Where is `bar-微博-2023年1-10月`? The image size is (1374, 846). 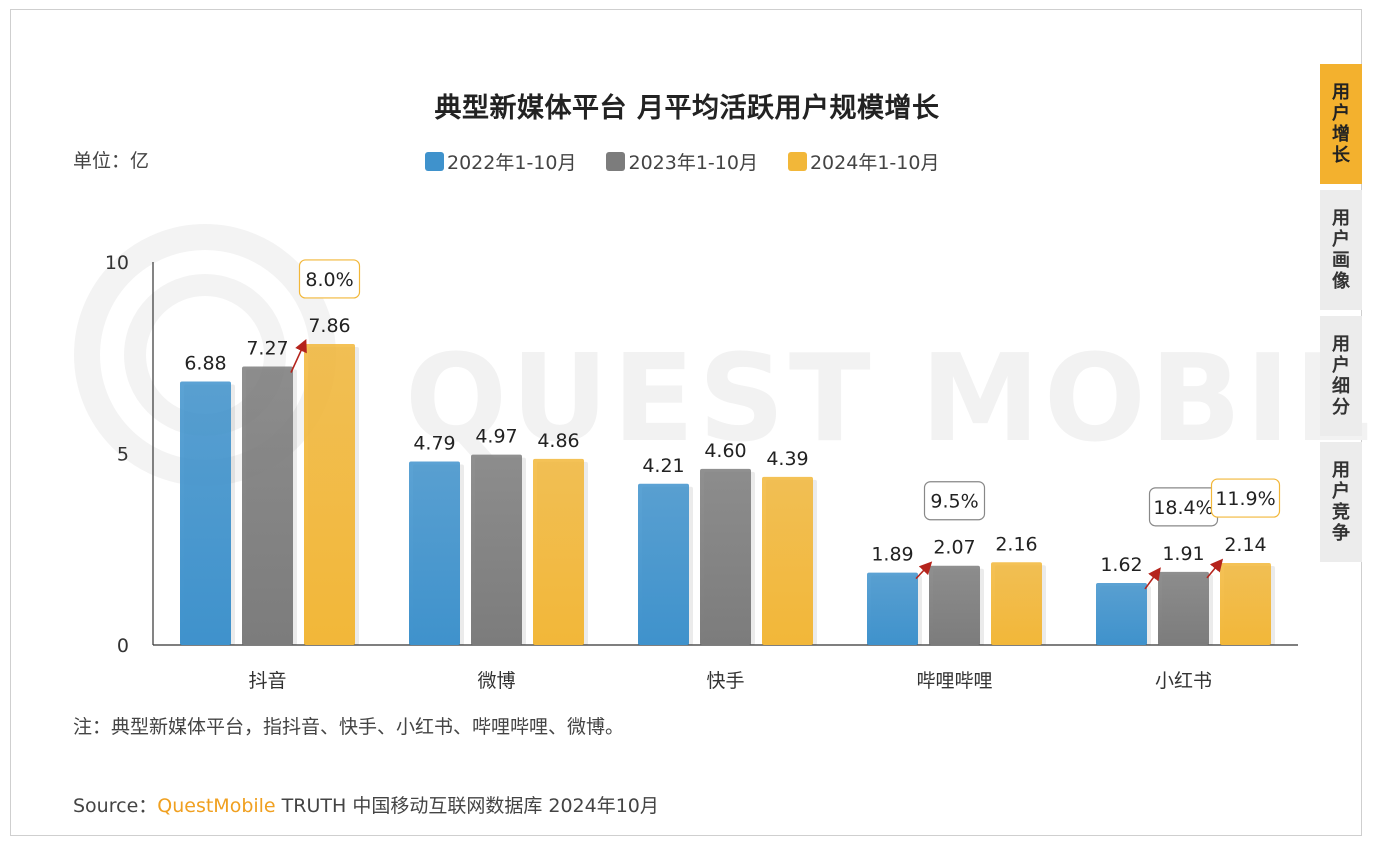 bar-微博-2023年1-10月 is located at coordinates (496, 549).